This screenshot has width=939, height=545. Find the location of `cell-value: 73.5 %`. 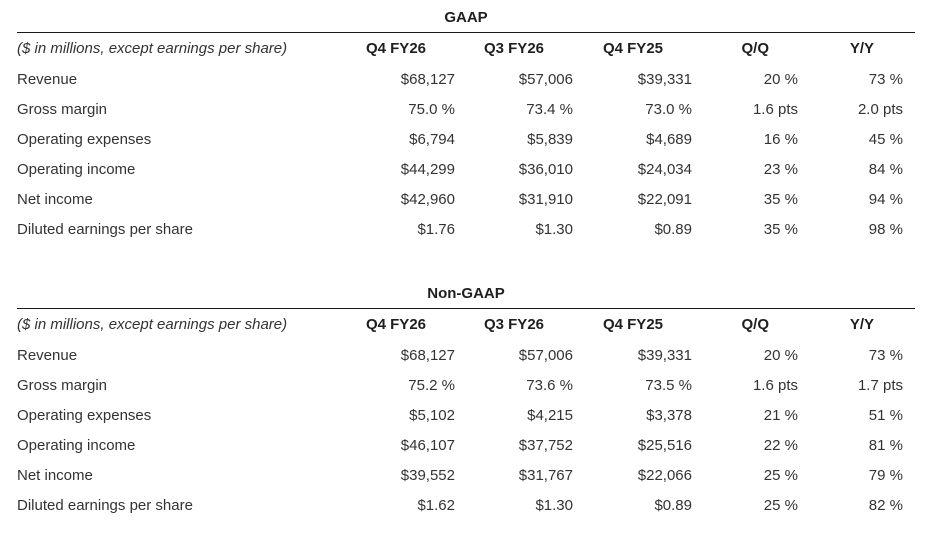

cell-value: 73.5 % is located at coordinates (668, 385).